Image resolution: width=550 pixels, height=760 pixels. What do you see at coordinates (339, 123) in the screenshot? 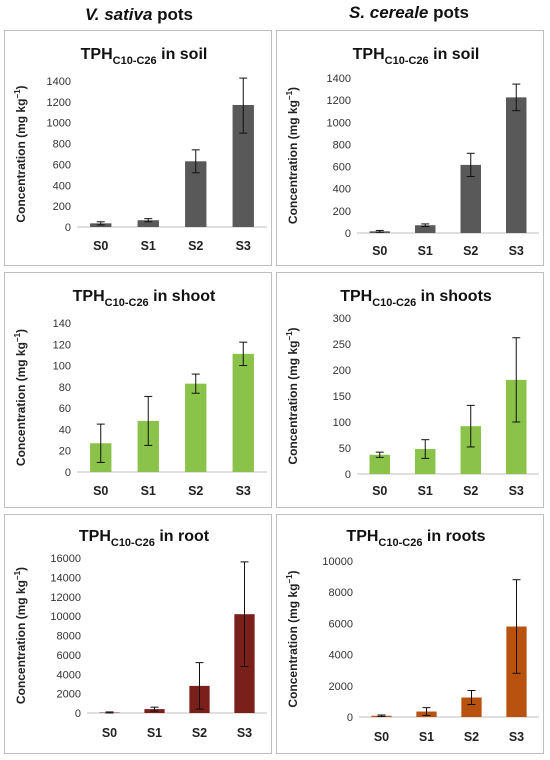
I see `y-tick-label: 1000` at bounding box center [339, 123].